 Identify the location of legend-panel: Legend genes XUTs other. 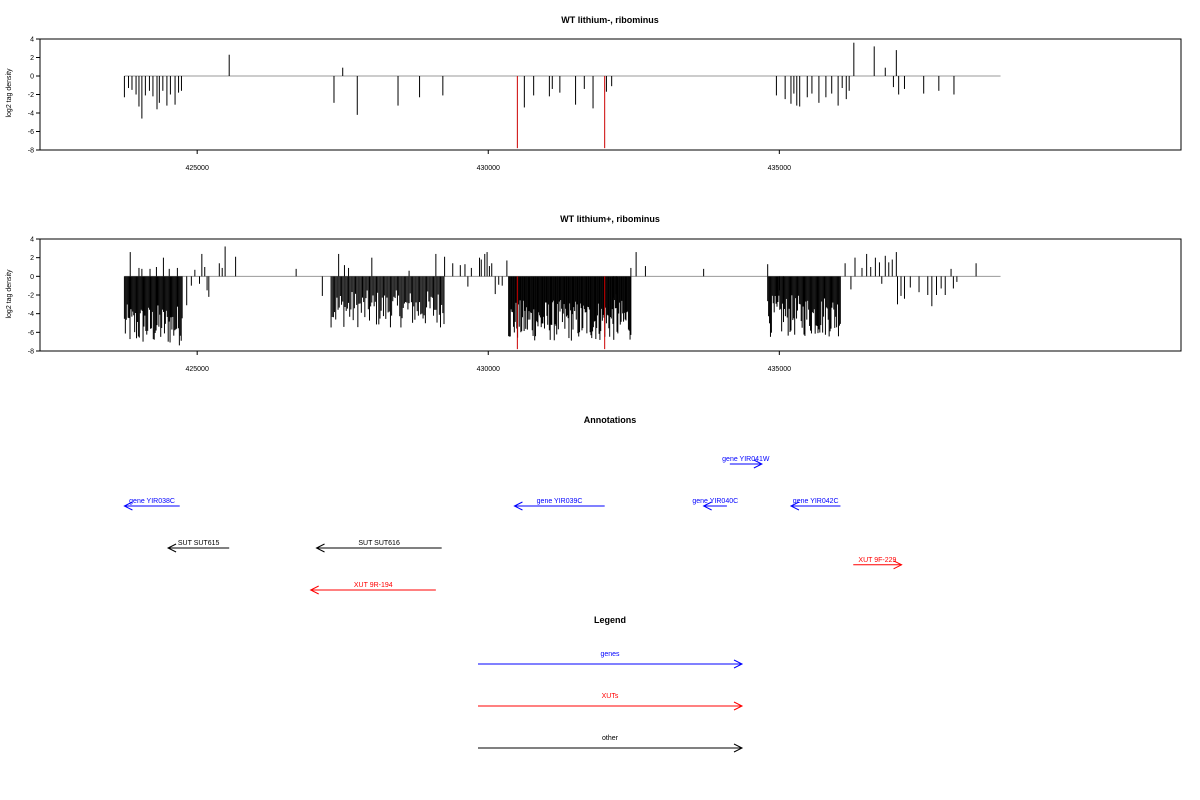
(611, 684).